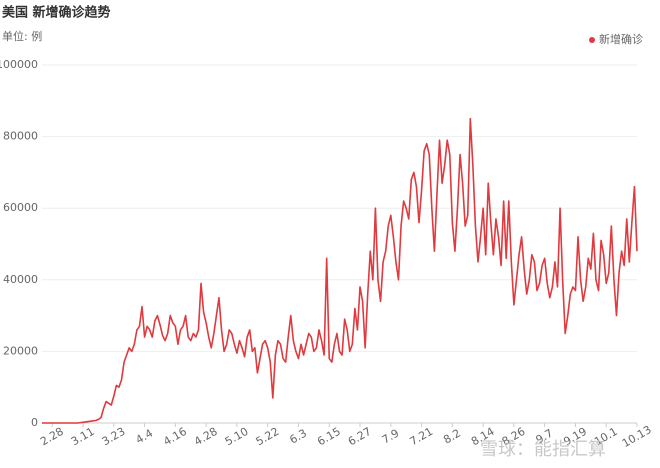 This screenshot has height=468, width=660. I want to click on y-tick-label: 20000, so click(20, 350).